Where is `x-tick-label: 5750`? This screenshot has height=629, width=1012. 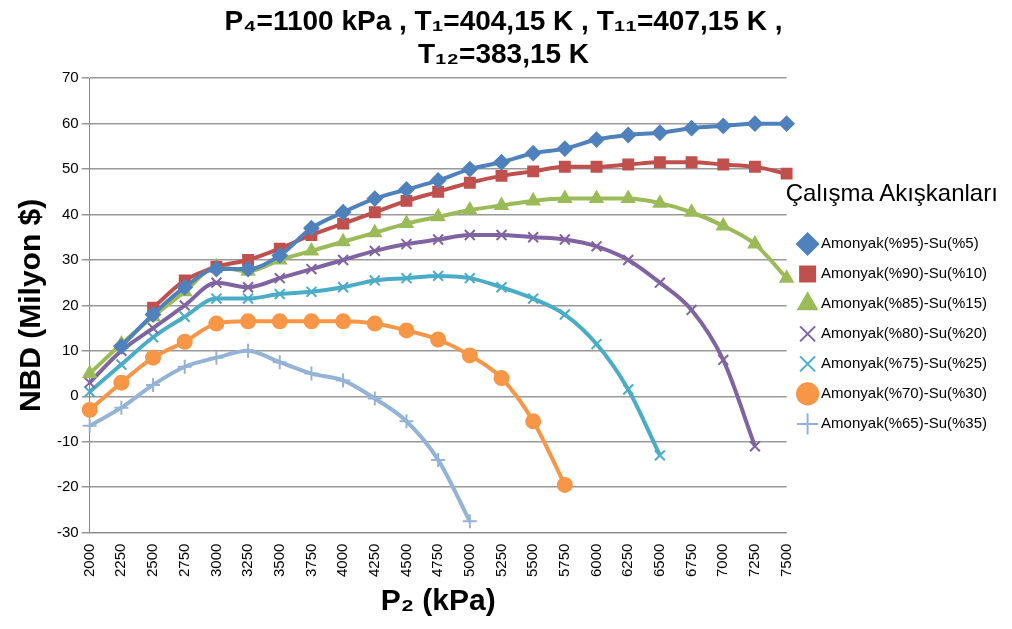 x-tick-label: 5750 is located at coordinates (563, 560).